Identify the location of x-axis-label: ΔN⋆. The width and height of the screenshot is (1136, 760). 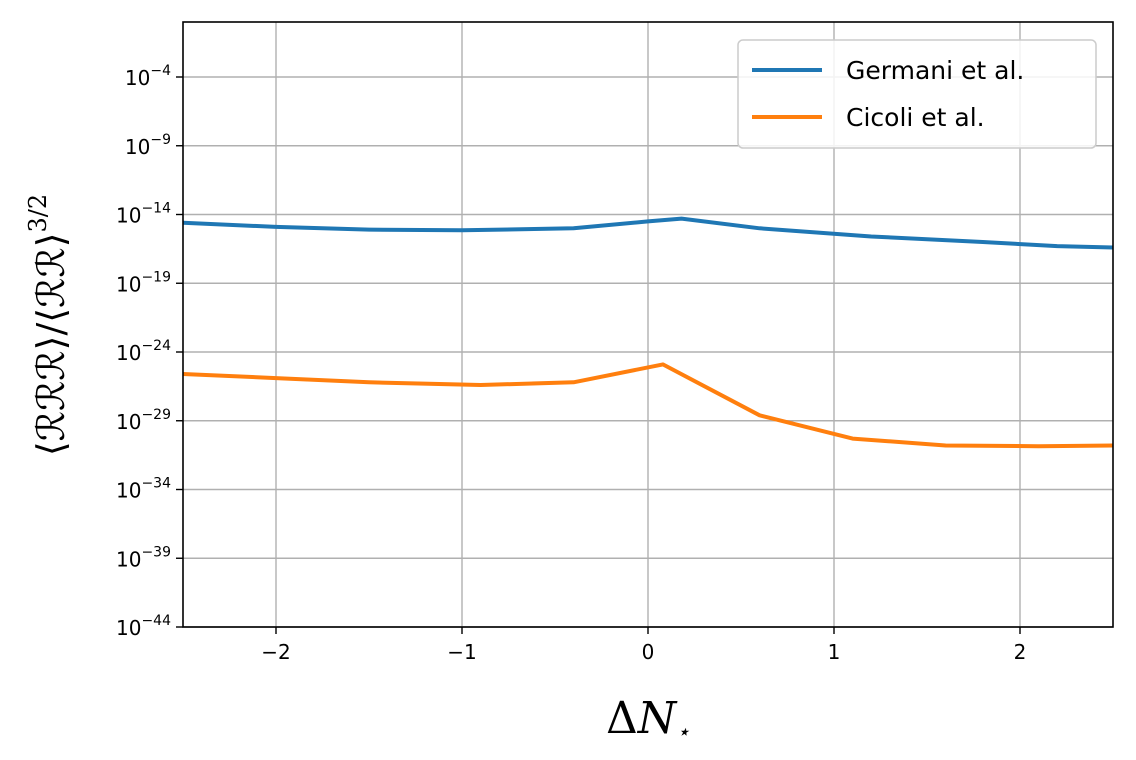
(648, 719).